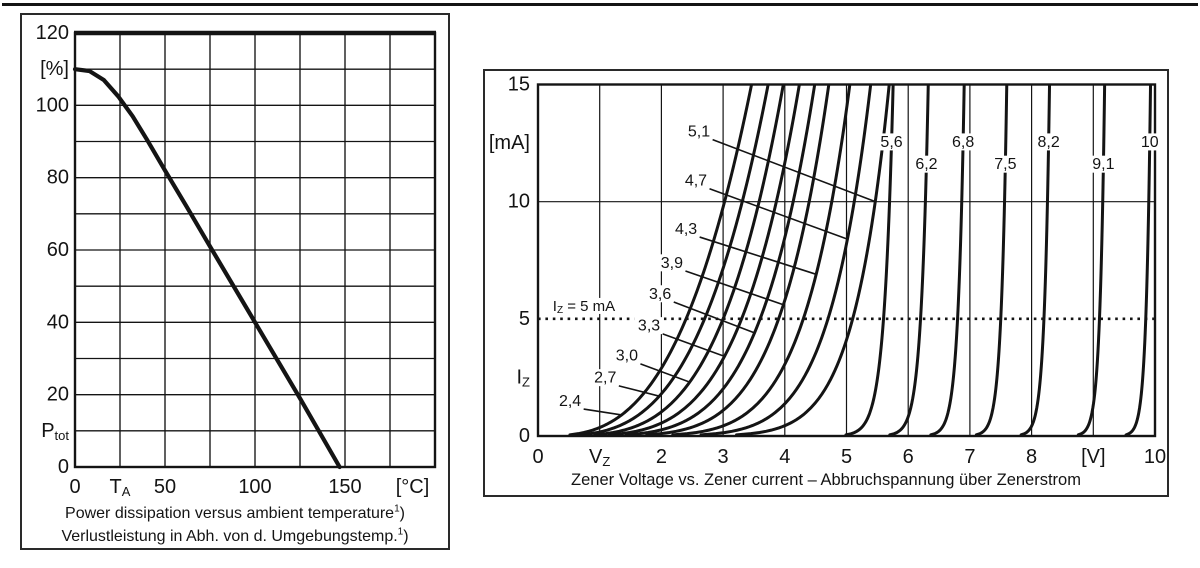  What do you see at coordinates (1035, 260) in the screenshot?
I see `zener-curve-8,2` at bounding box center [1035, 260].